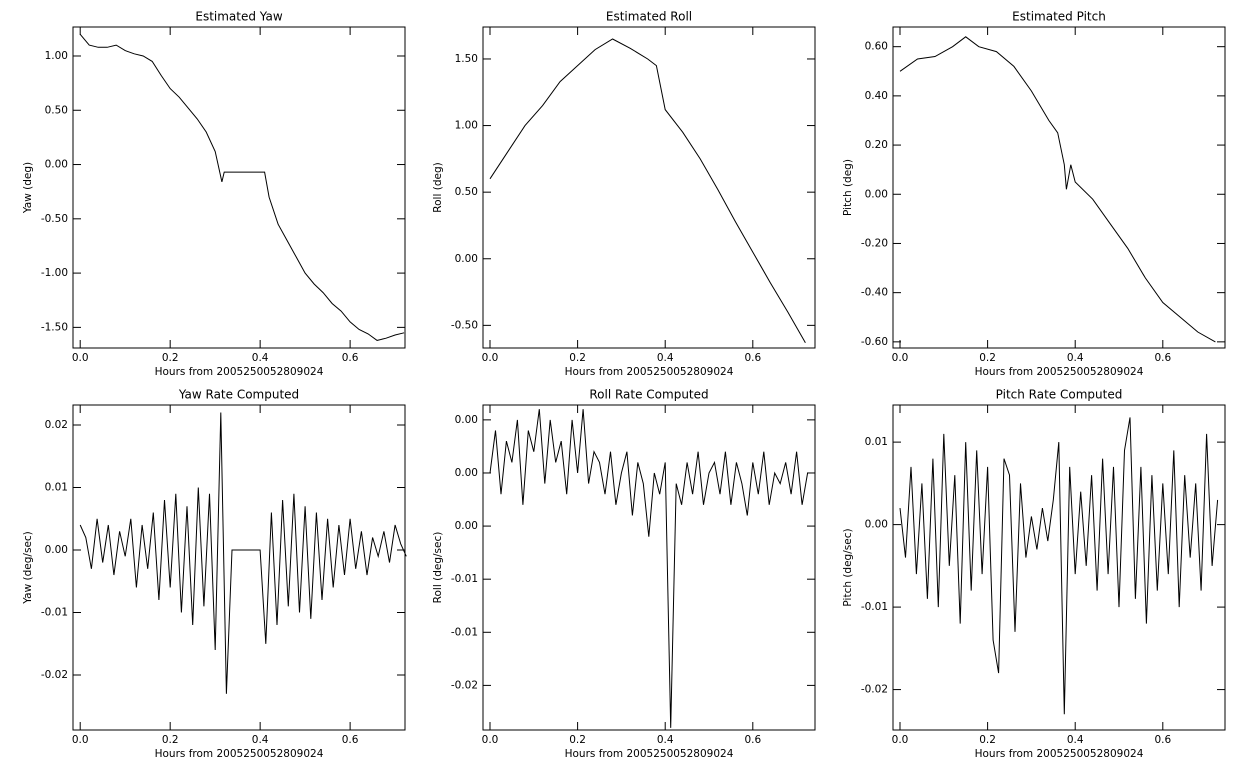 This screenshot has height=775, width=1250. What do you see at coordinates (28, 568) in the screenshot?
I see `y-axis-label: Yaw (deg/sec)` at bounding box center [28, 568].